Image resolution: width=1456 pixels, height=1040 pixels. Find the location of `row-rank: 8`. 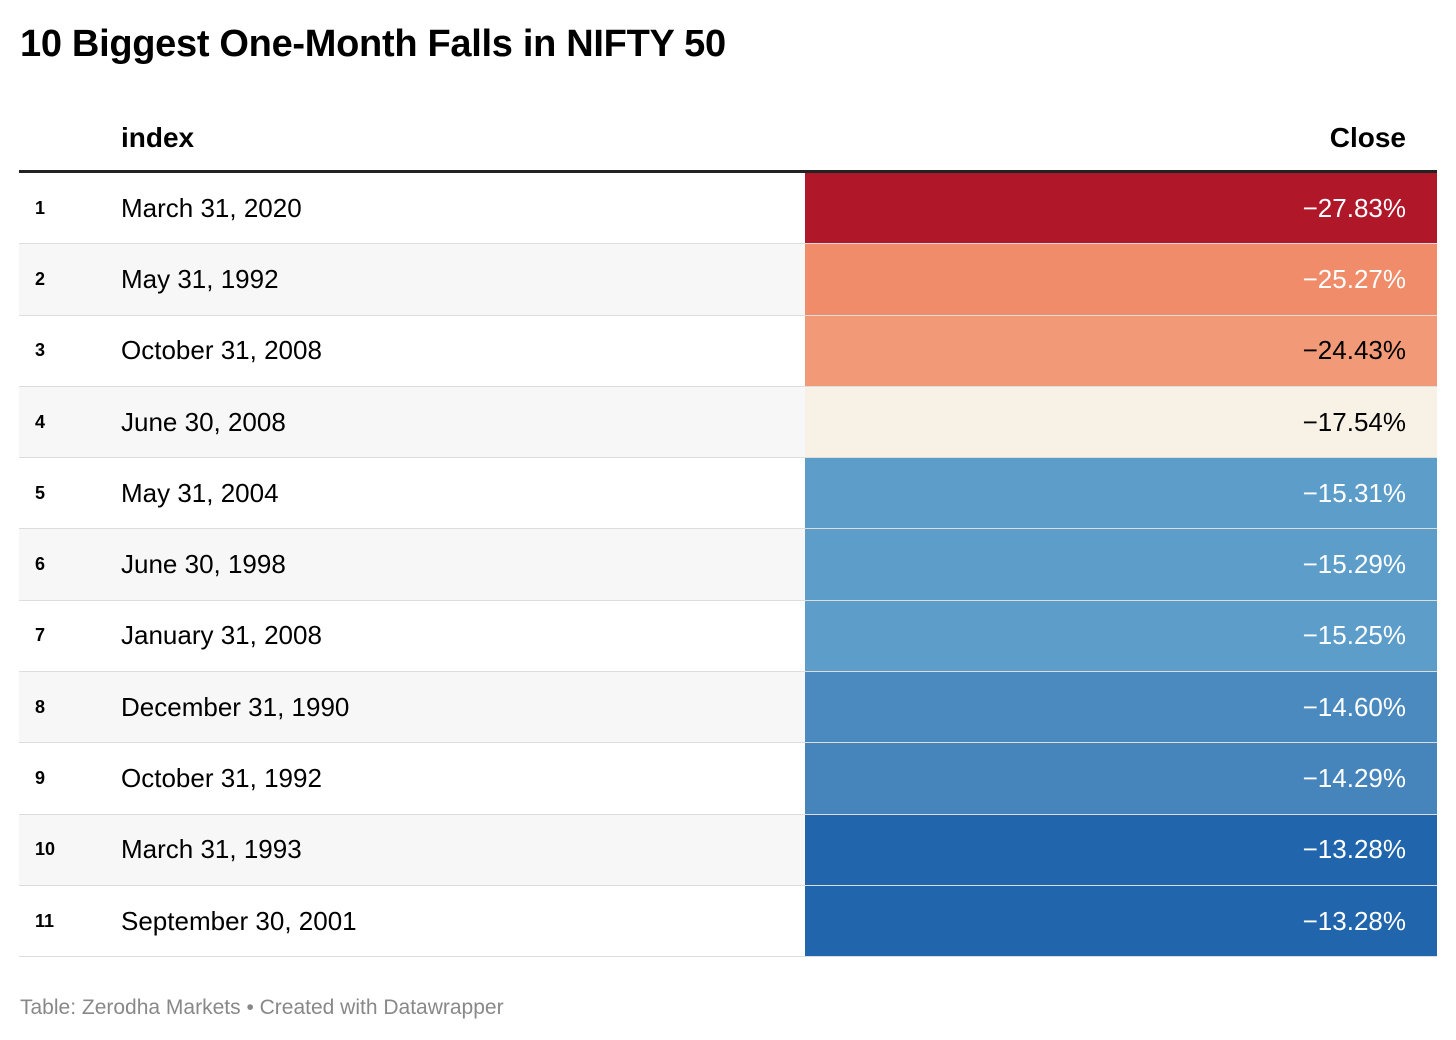

row-rank: 8 is located at coordinates (40, 706).